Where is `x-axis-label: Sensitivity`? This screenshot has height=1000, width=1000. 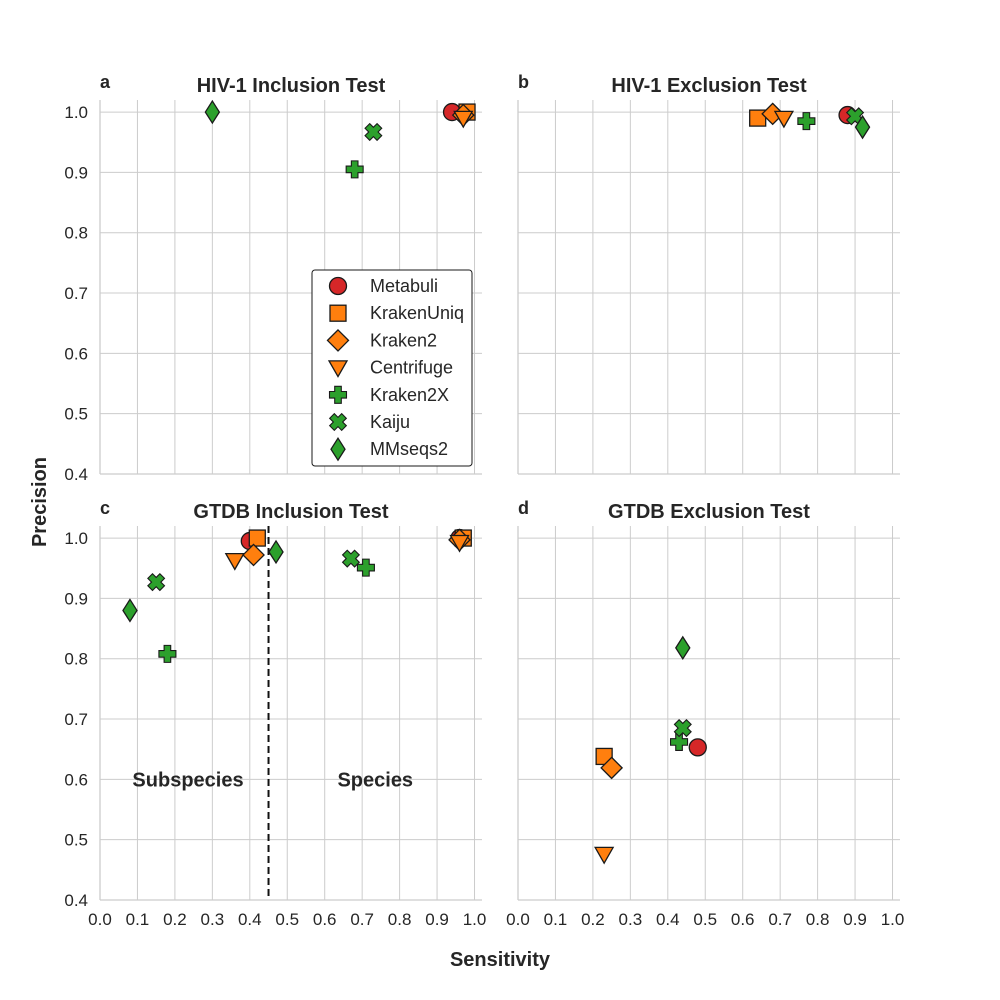 x-axis-label: Sensitivity is located at coordinates (500, 960).